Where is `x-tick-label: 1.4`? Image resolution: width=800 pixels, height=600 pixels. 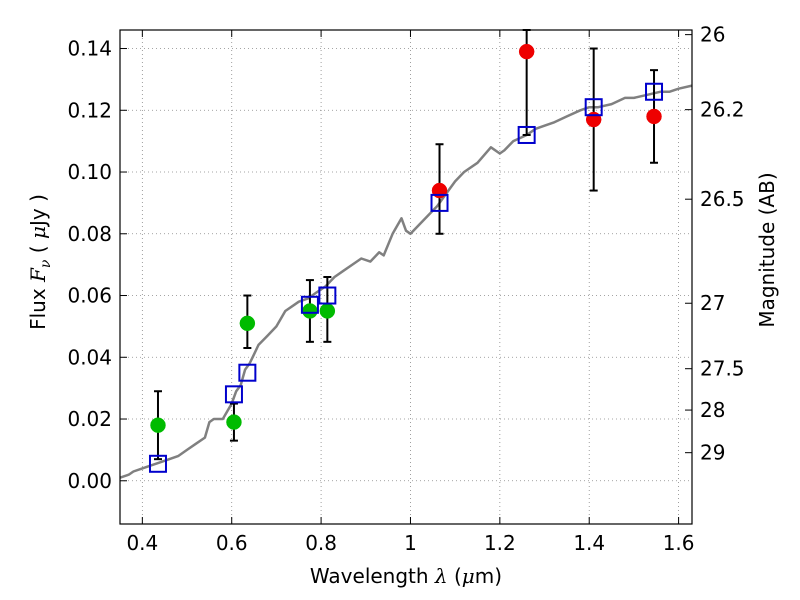 x-tick-label: 1.4 is located at coordinates (589, 543).